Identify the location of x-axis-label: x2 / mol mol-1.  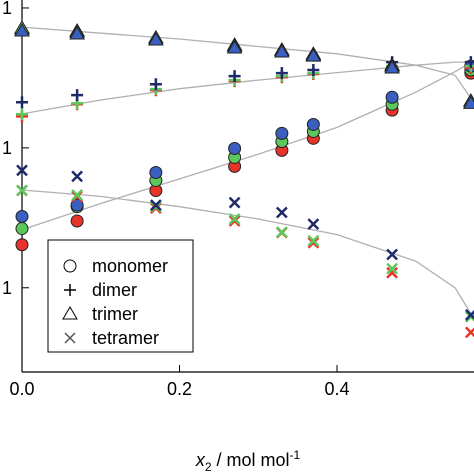
(248, 461).